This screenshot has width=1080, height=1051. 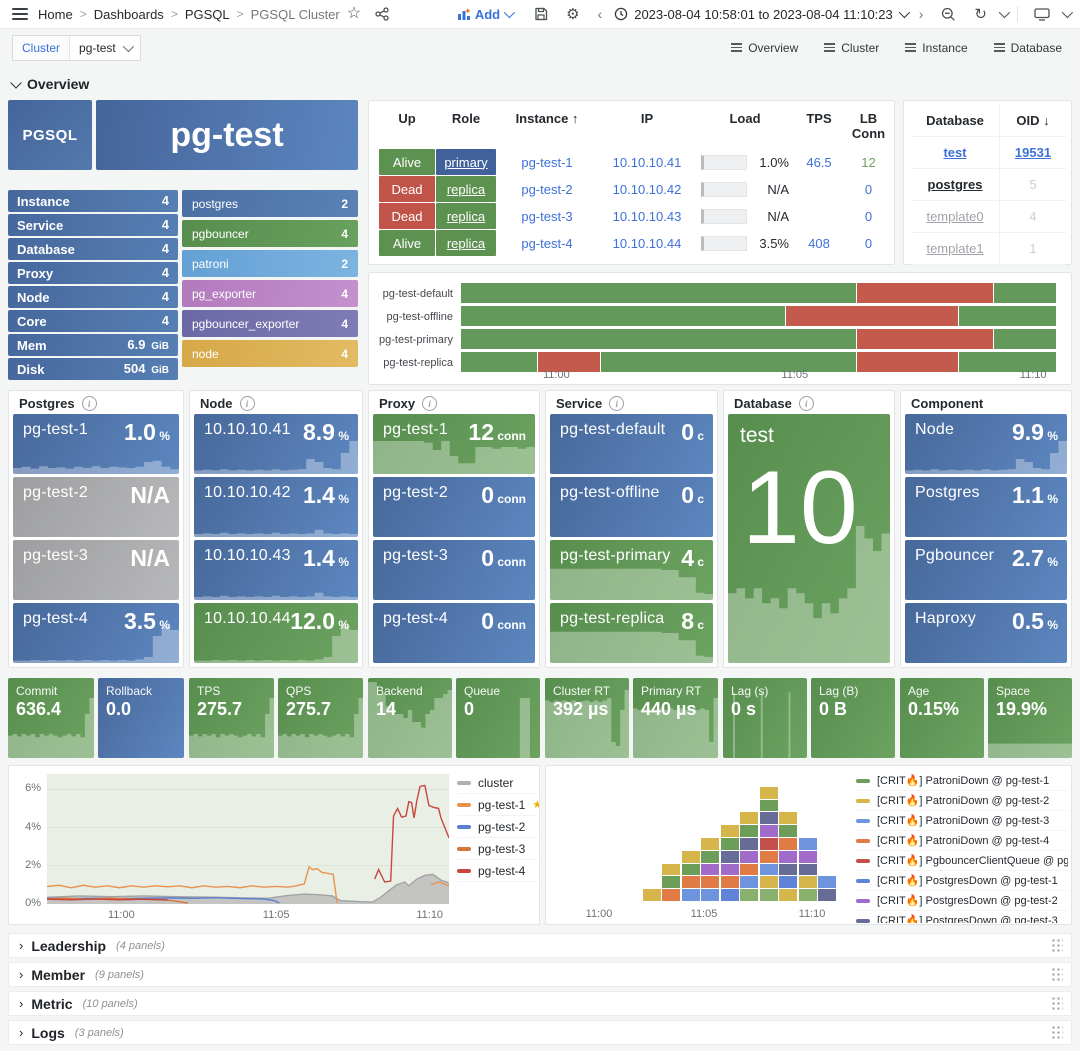 I want to click on cluster-stat-row: Proxy 4, so click(x=93, y=273).